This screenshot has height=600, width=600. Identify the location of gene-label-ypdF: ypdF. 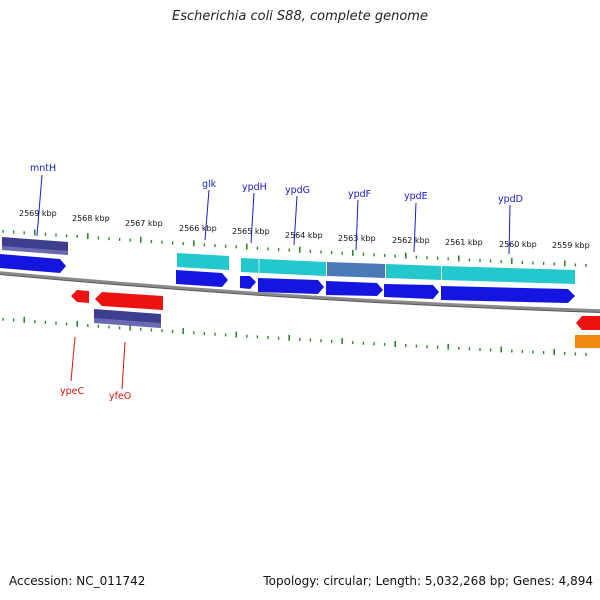
(359, 194).